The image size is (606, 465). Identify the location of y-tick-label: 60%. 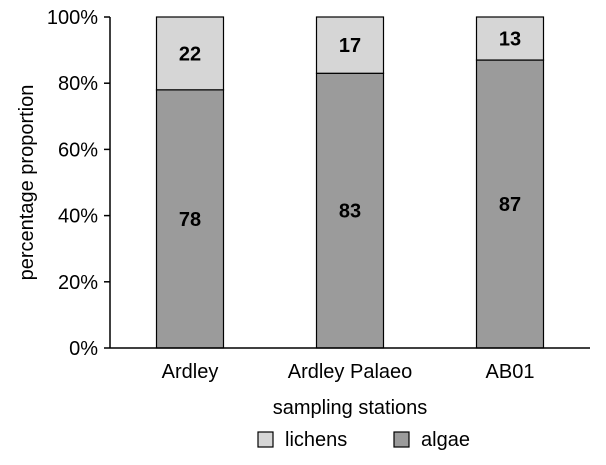
(78, 150).